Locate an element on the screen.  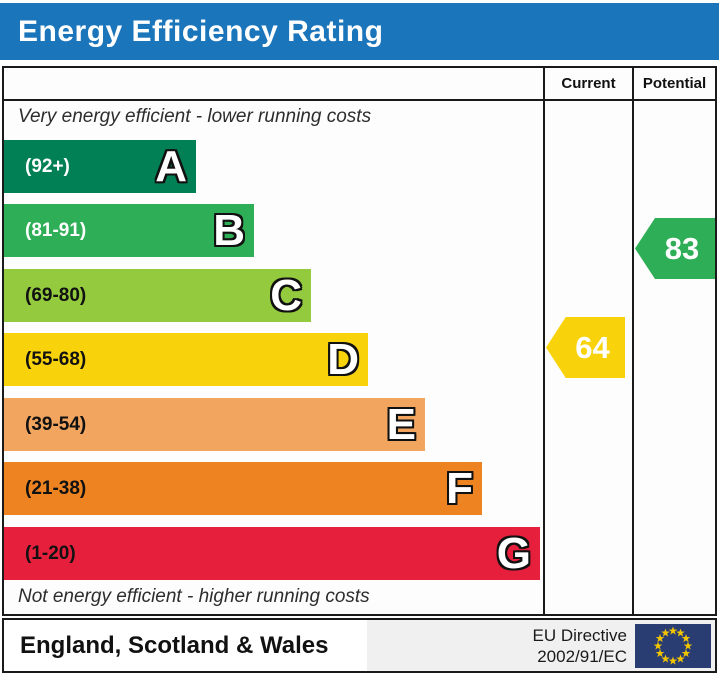
band-f-letter: F is located at coordinates (459, 488).